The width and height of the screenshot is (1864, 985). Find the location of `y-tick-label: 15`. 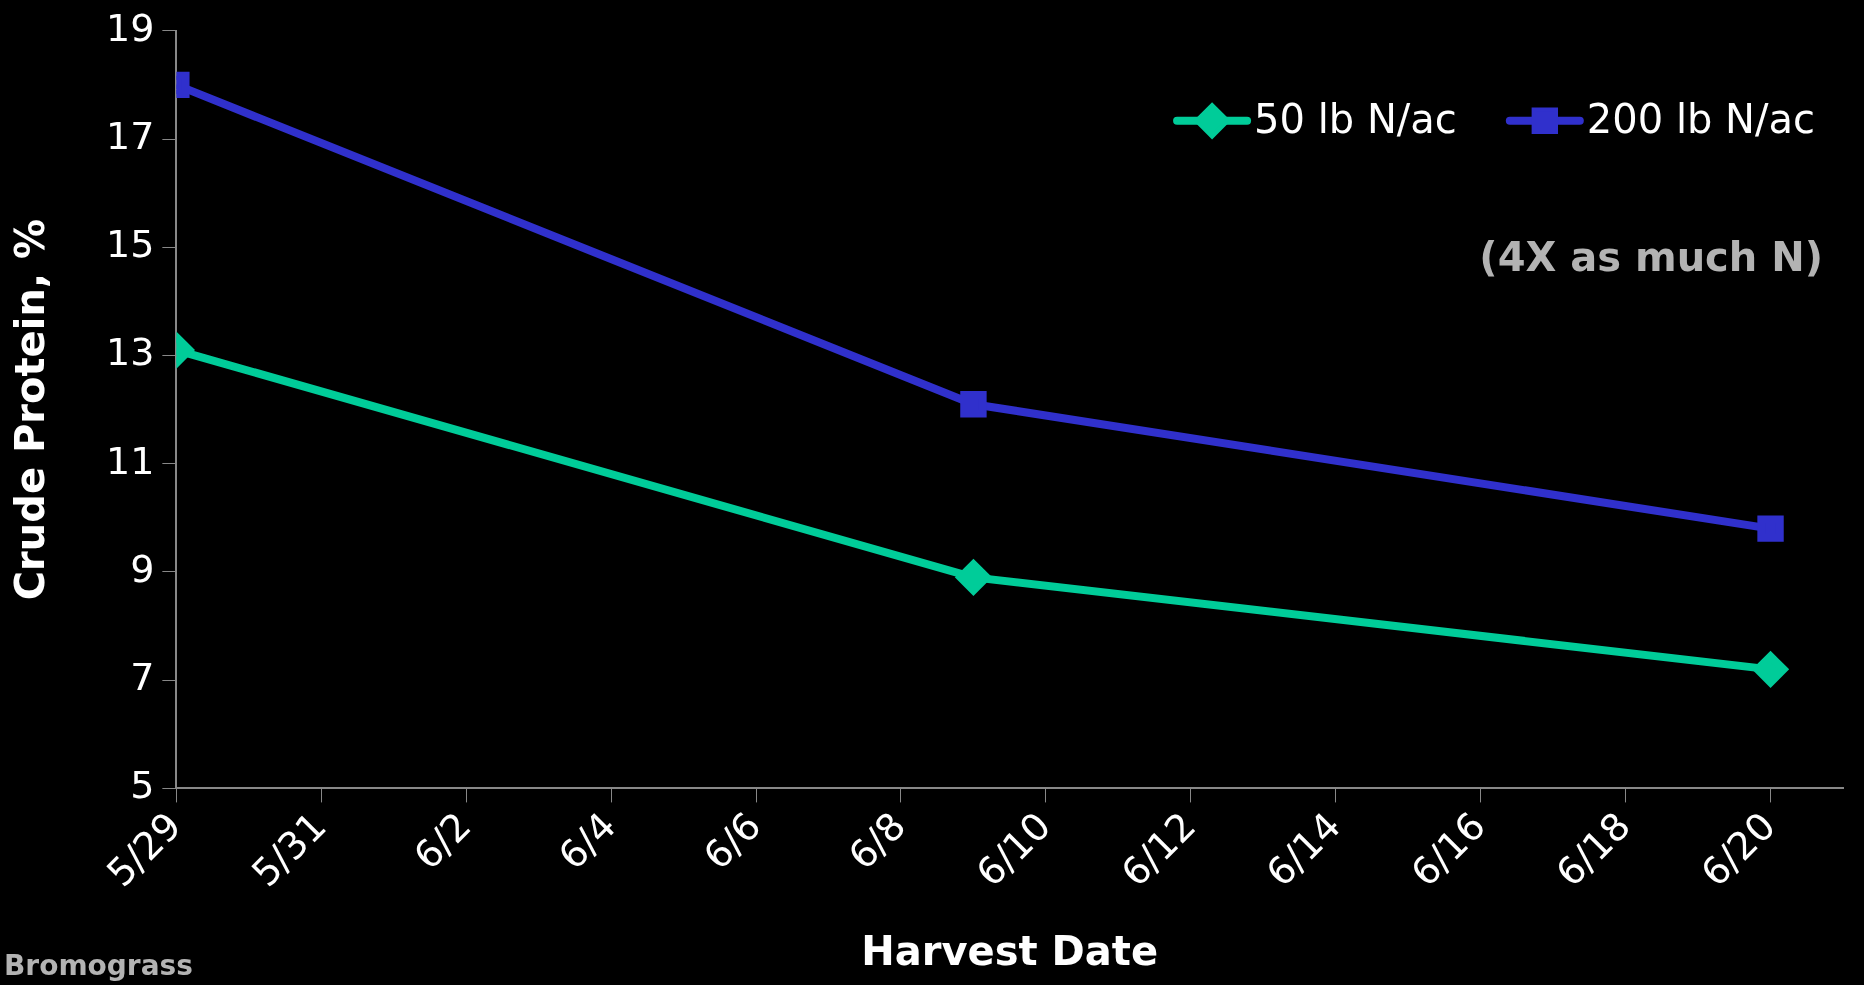

y-tick-label: 15 is located at coordinates (130, 244).